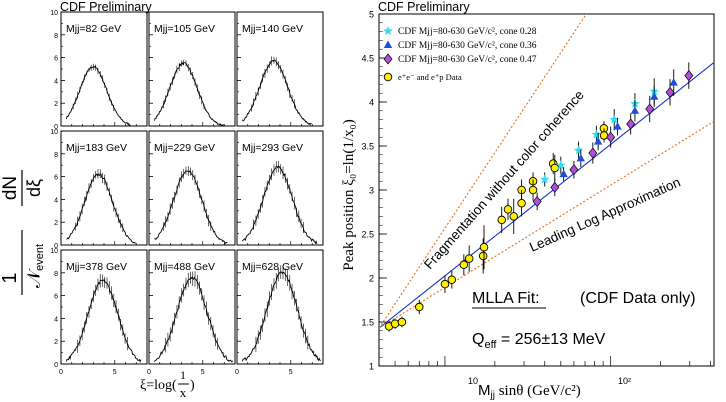 Image resolution: width=726 pixels, height=402 pixels. What do you see at coordinates (96, 148) in the screenshot?
I see `subpanel-label: Mjj=183 GeV` at bounding box center [96, 148].